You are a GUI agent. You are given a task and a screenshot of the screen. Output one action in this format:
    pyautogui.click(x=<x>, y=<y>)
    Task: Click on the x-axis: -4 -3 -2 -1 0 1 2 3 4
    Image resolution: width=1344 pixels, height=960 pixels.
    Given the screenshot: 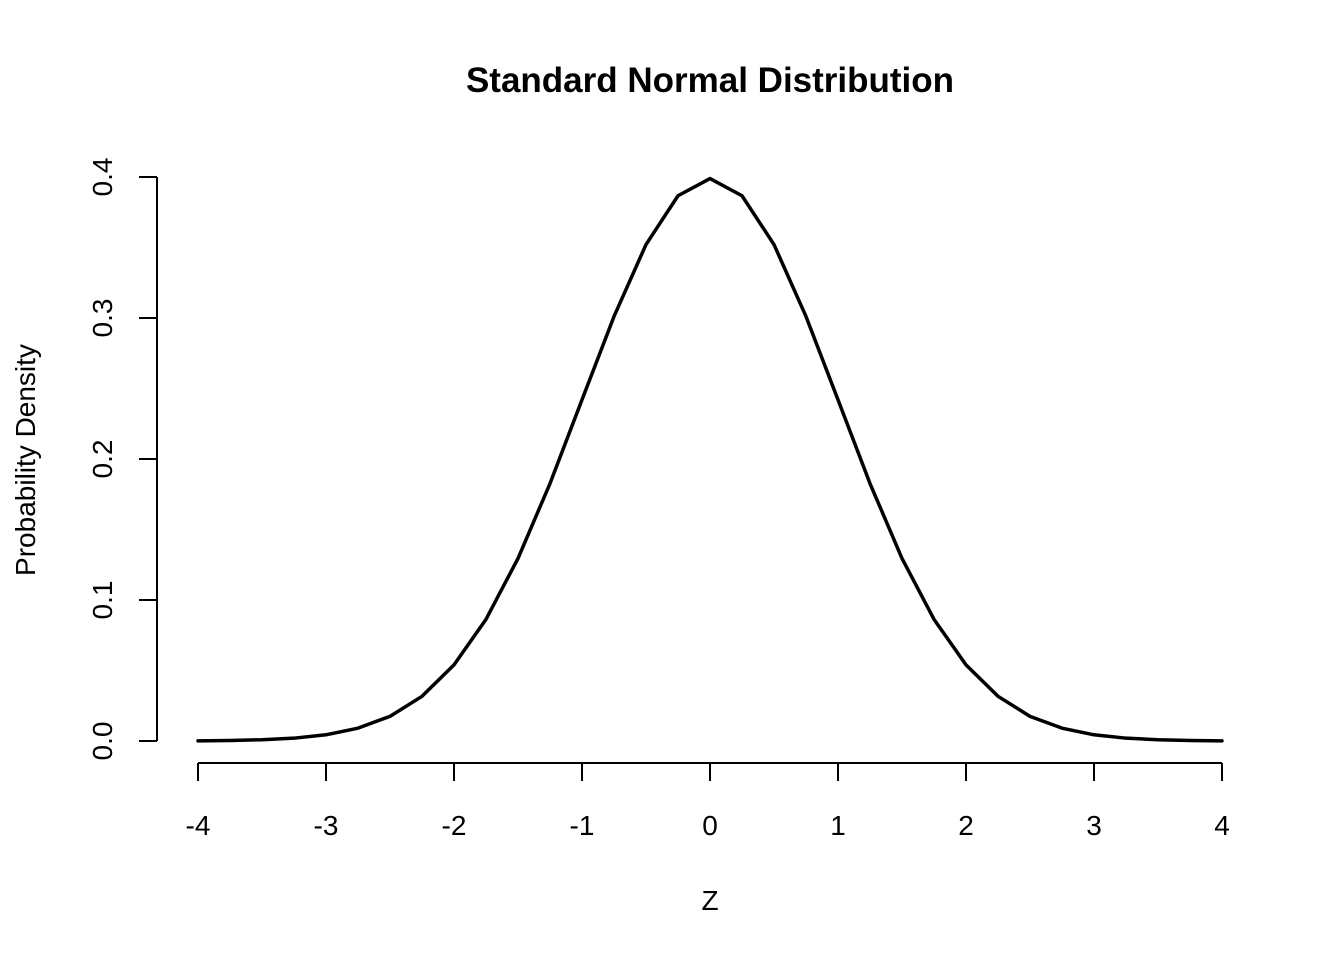 What is the action you would take?
    pyautogui.click(x=708, y=801)
    